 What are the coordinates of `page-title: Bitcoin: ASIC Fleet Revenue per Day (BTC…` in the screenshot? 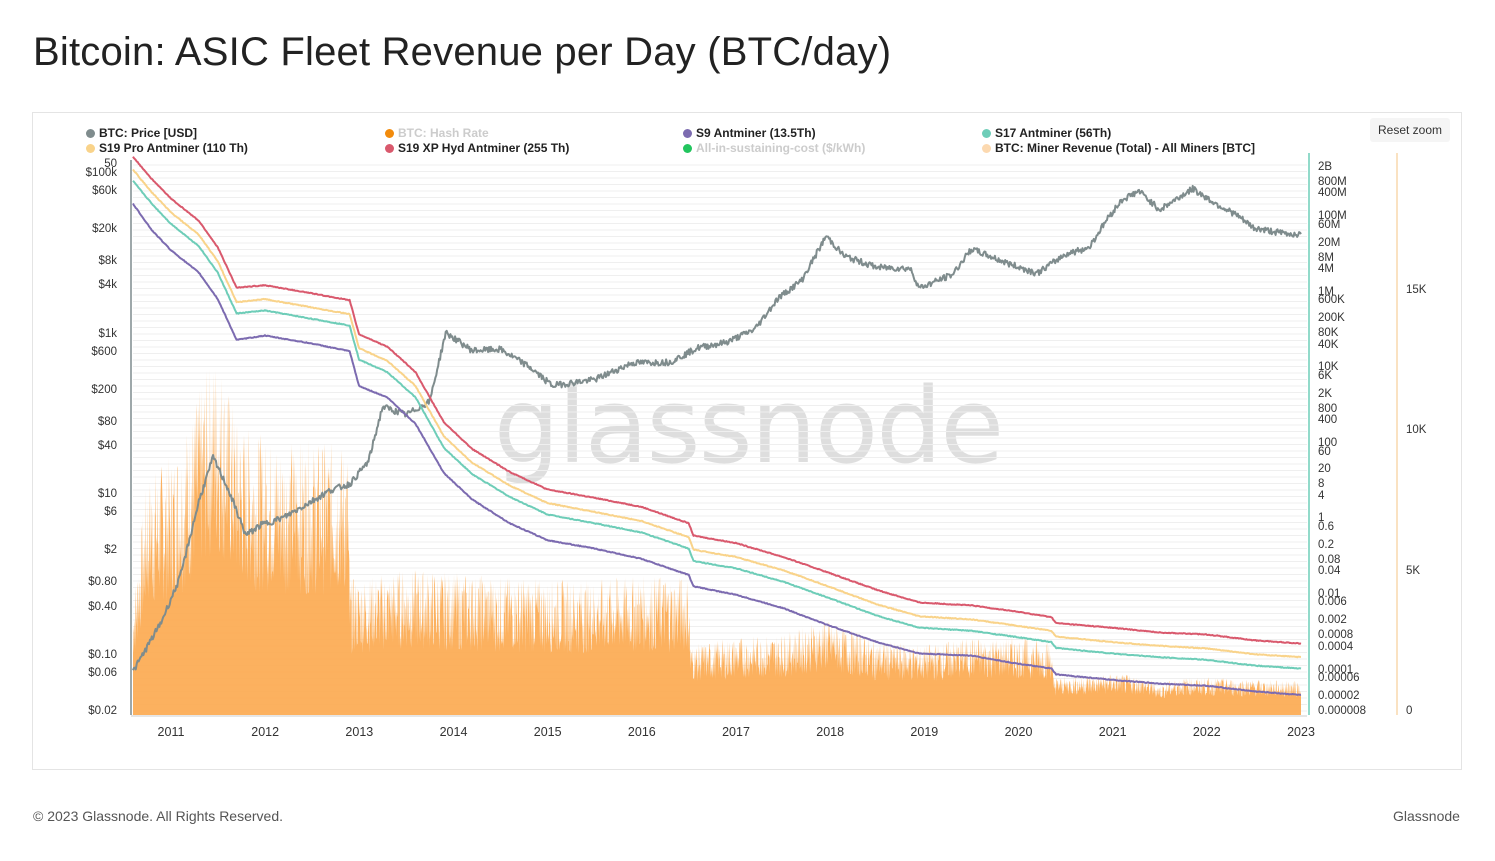 It's located at (462, 52).